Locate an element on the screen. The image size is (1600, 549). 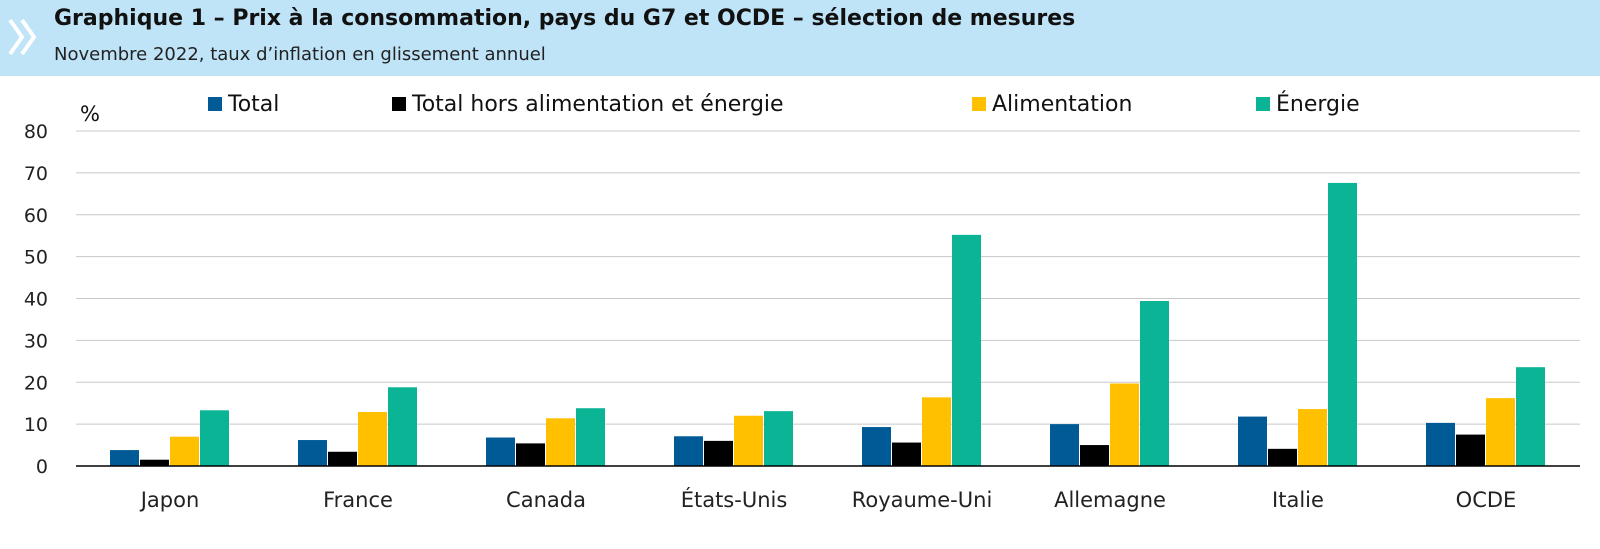
legend-label: Total is located at coordinates (253, 104).